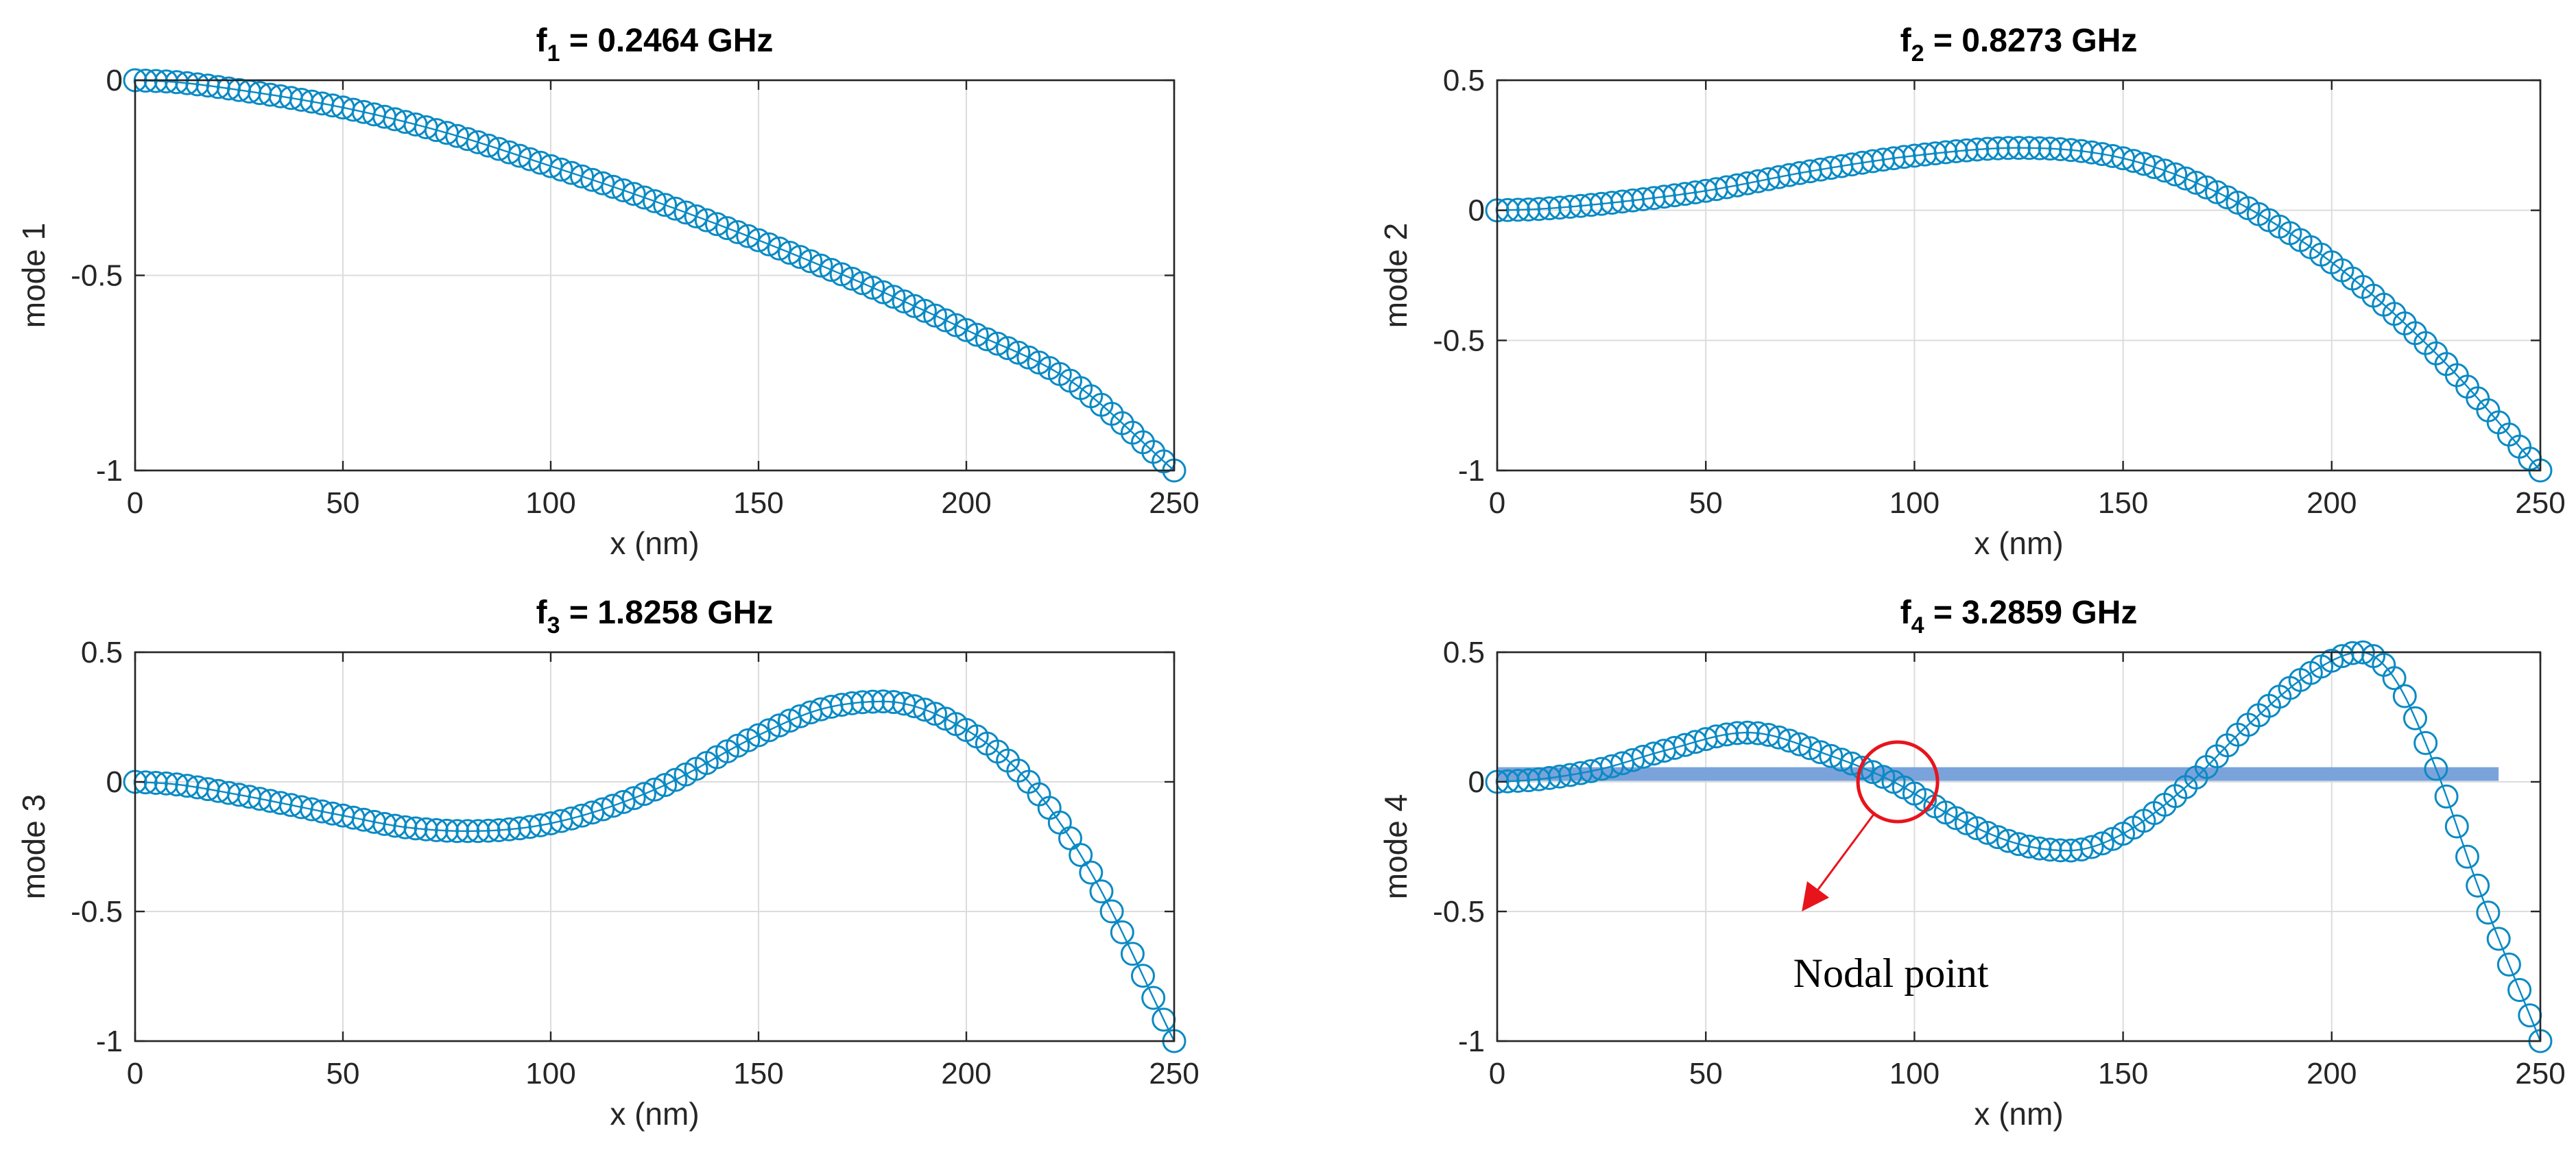  What do you see at coordinates (114, 80) in the screenshot?
I see `y-tick-label: 0` at bounding box center [114, 80].